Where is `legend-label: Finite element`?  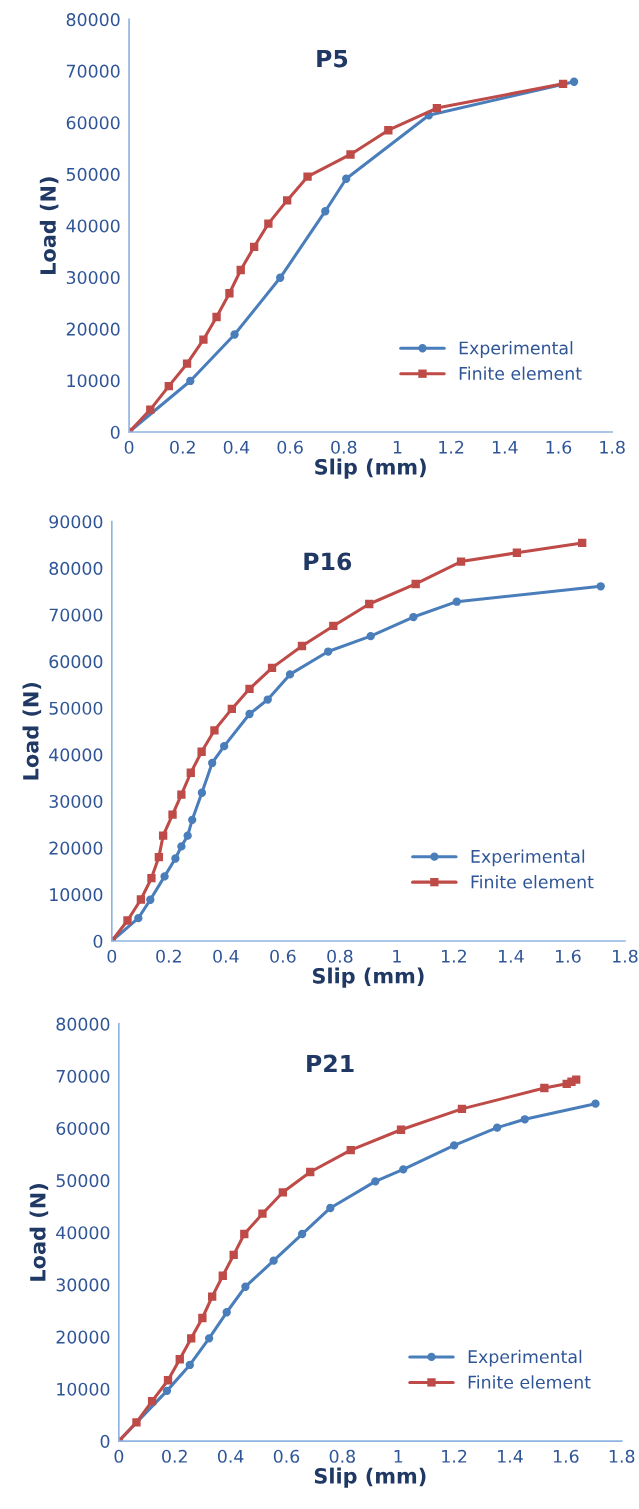 legend-label: Finite element is located at coordinates (520, 373).